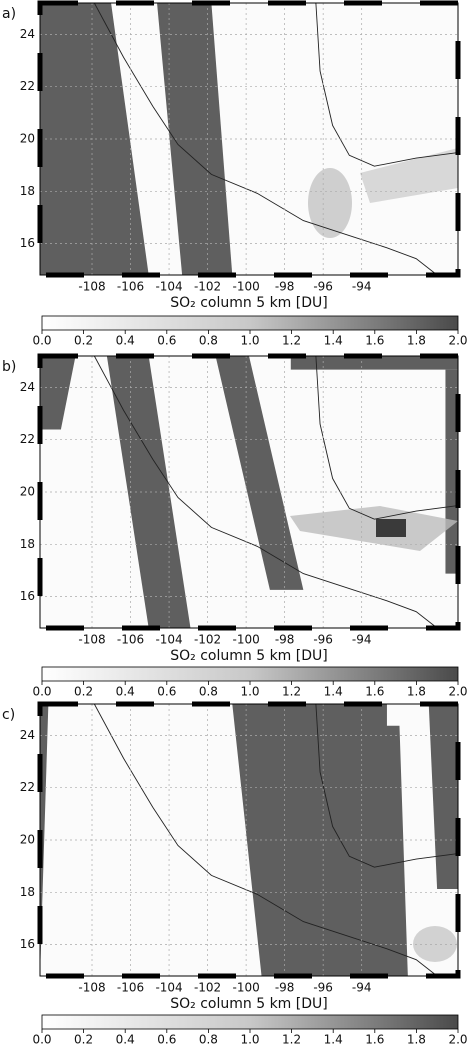 This screenshot has height=1051, width=474. What do you see at coordinates (8, 715) in the screenshot?
I see `panel-label: c)` at bounding box center [8, 715].